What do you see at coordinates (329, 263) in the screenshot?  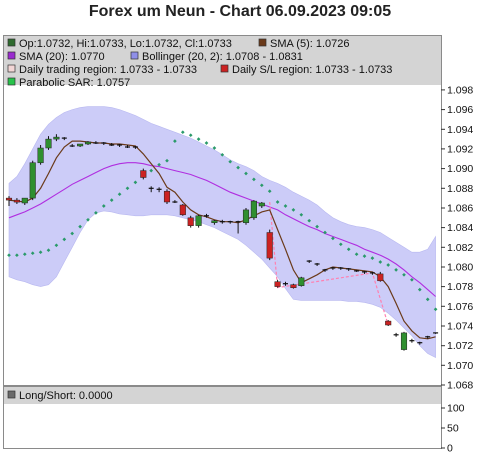 I see `daily-sl-path` at bounding box center [329, 263].